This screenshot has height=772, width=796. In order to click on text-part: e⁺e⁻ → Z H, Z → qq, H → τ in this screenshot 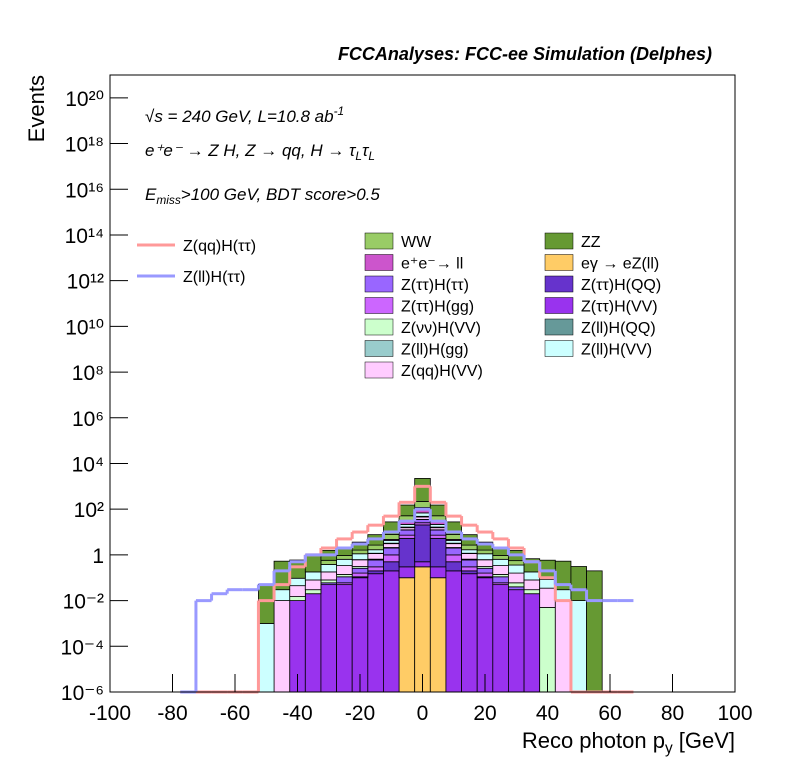, I will do `click(251, 150)`.